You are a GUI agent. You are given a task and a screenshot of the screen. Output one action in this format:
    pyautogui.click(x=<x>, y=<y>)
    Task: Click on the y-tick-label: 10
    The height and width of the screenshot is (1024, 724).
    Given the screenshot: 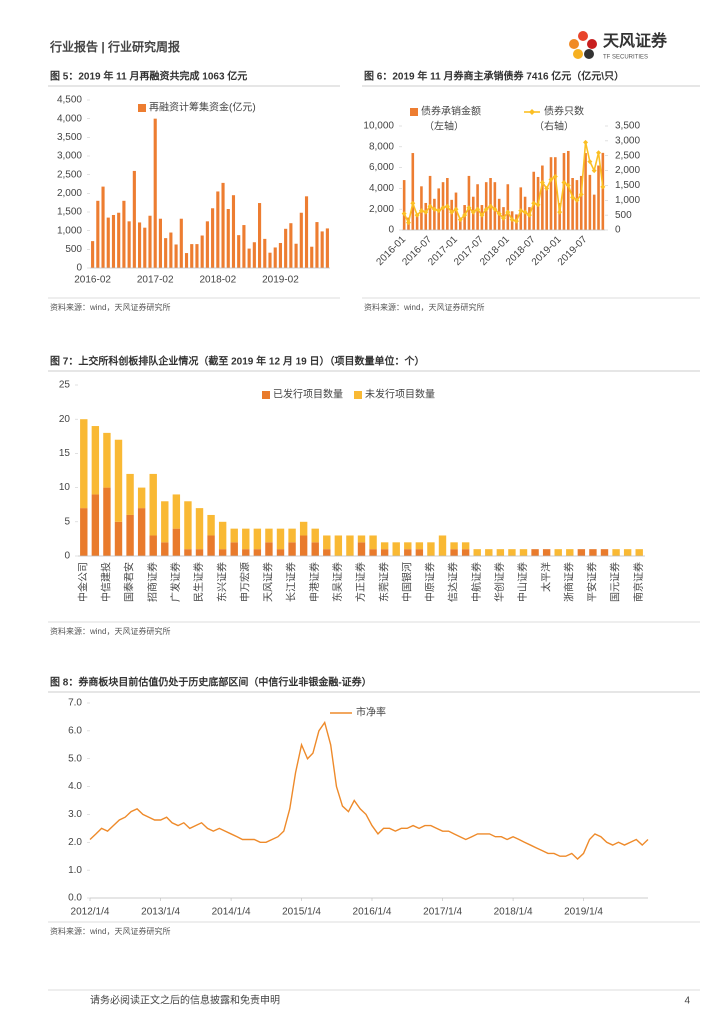 What is the action you would take?
    pyautogui.click(x=65, y=487)
    